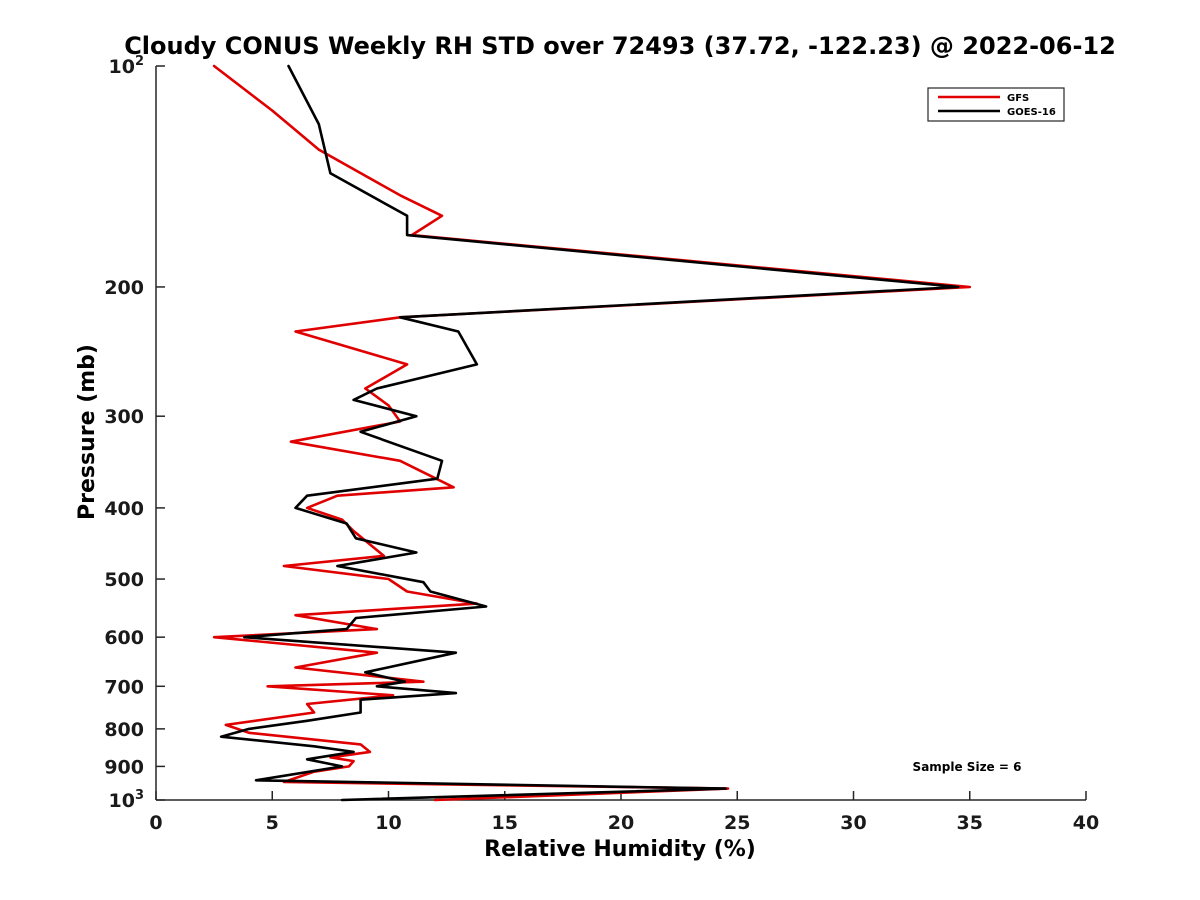  I want to click on y-tick-label: 300, so click(124, 417).